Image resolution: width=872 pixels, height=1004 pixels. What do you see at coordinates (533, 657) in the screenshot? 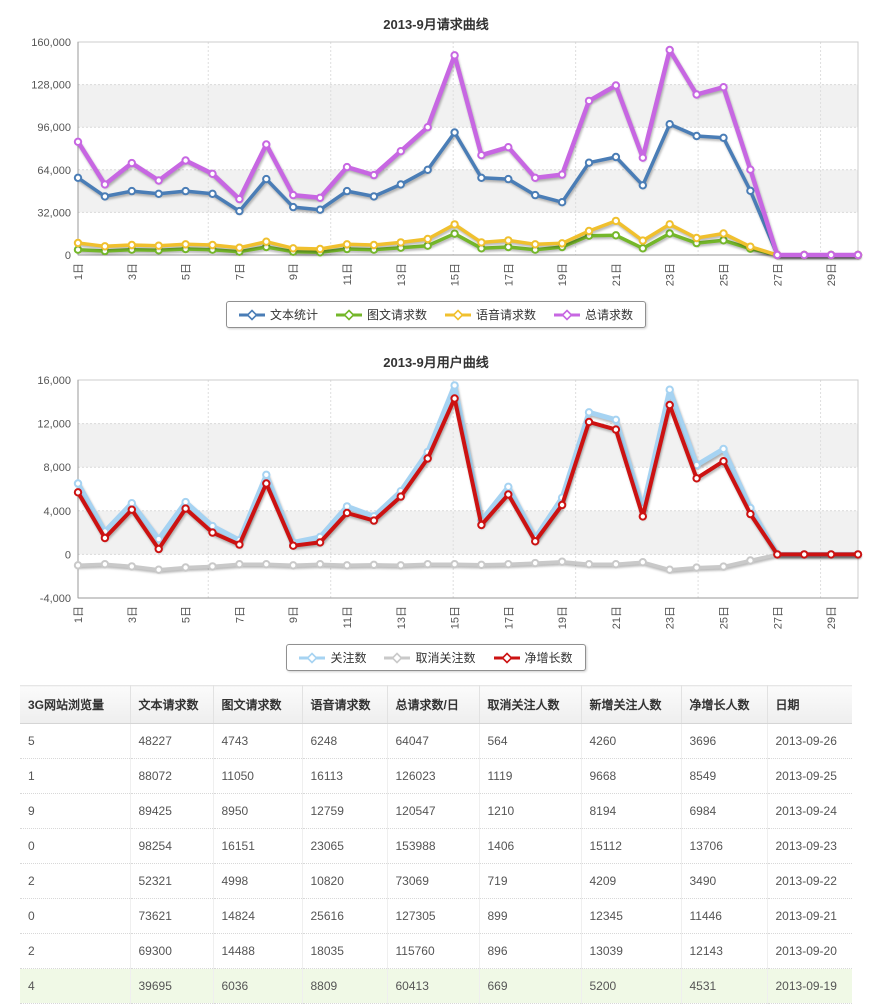
I see `legend-item: 净增长数` at bounding box center [533, 657].